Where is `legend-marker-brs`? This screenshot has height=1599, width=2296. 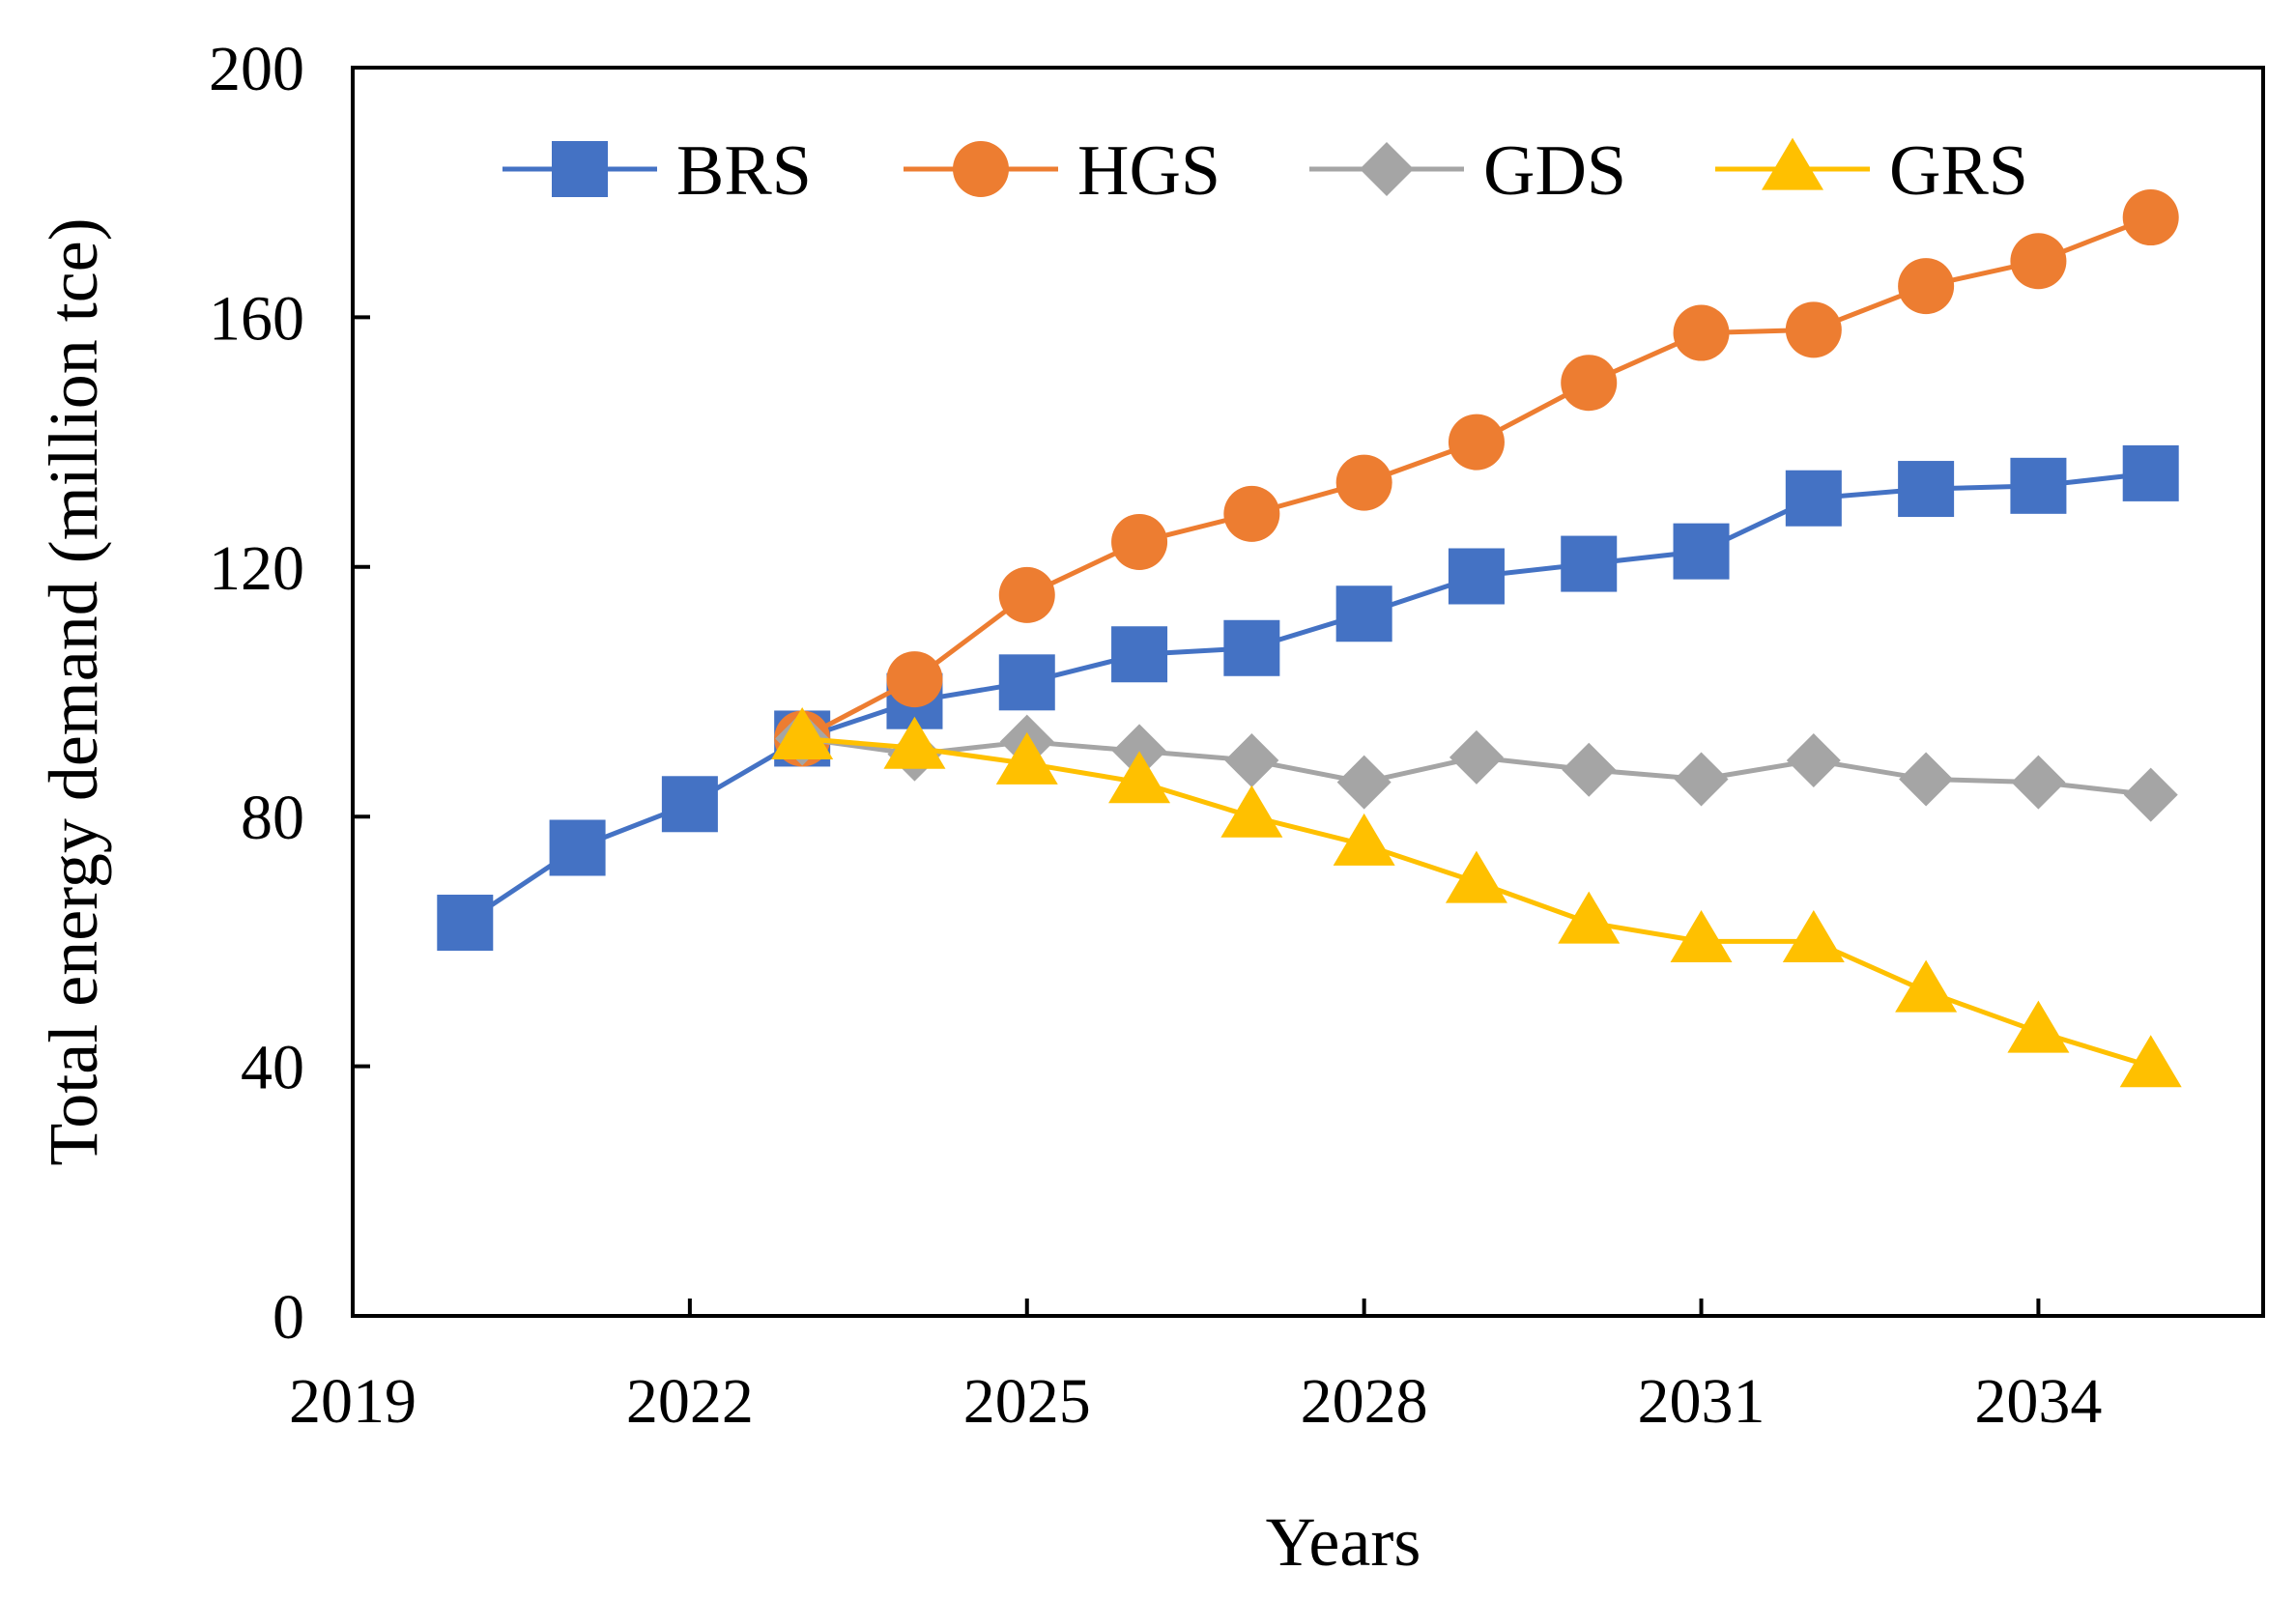 legend-marker-brs is located at coordinates (580, 169).